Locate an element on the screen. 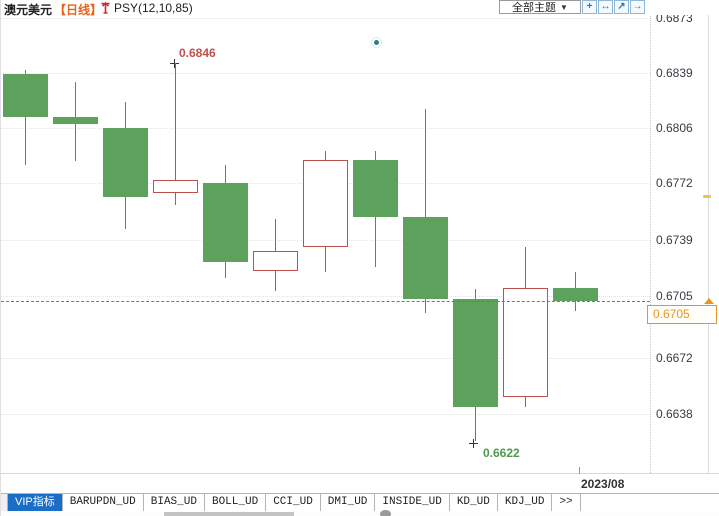  chart-marker-dot is located at coordinates (376, 42).